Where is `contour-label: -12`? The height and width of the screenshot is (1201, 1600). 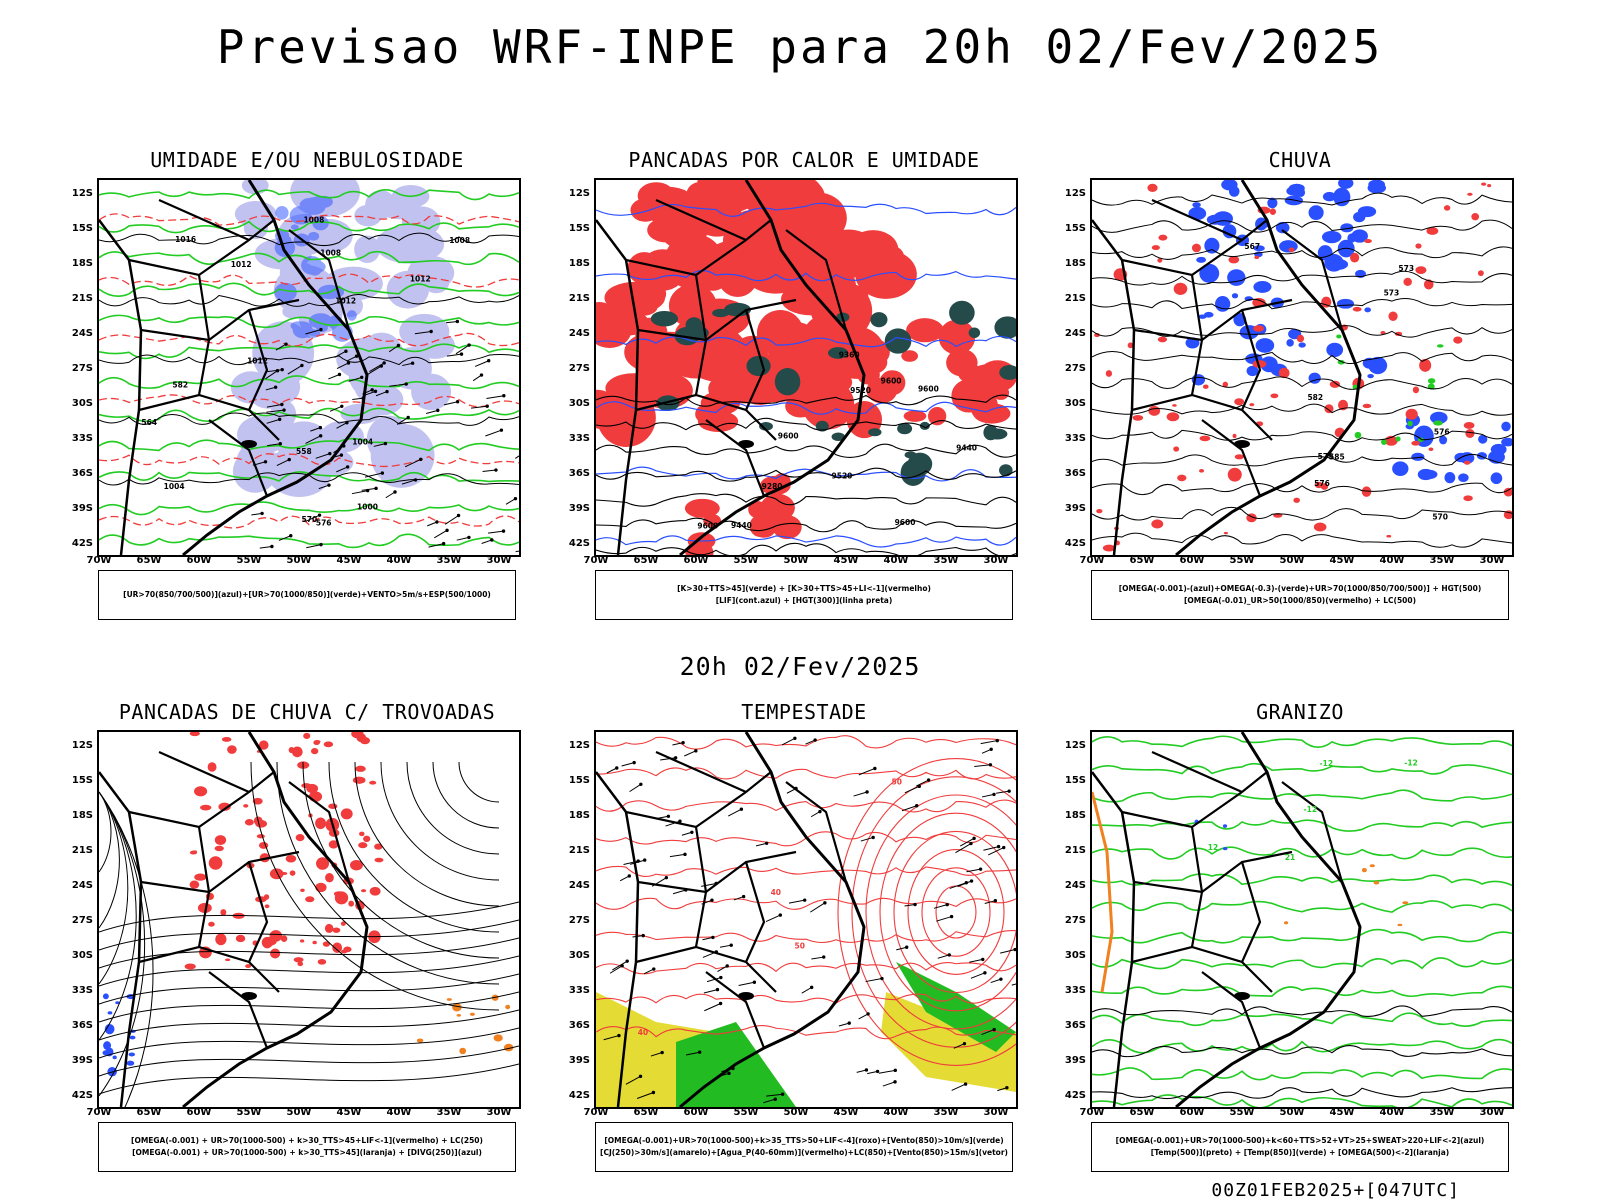 contour-label: -12 is located at coordinates (1311, 809).